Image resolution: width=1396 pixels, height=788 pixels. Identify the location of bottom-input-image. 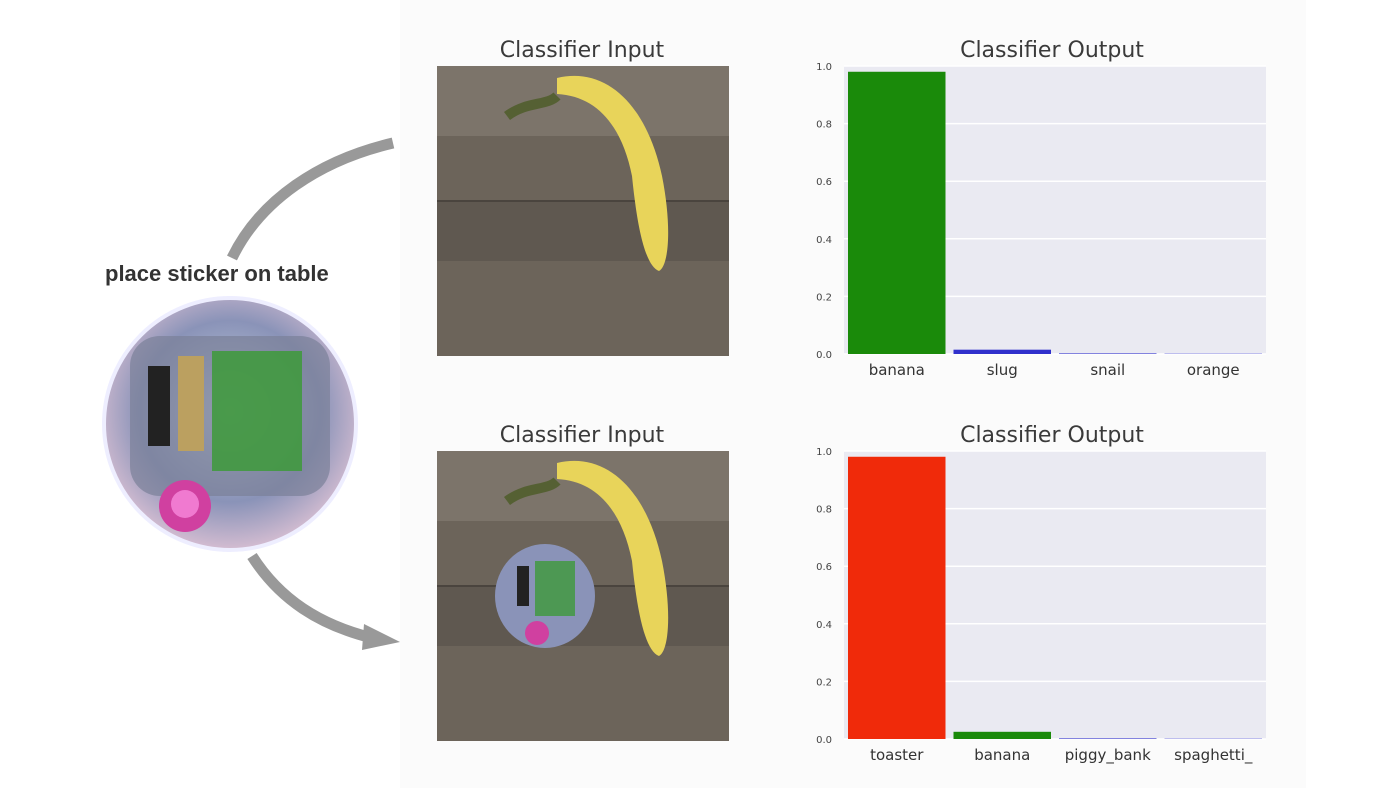
(583, 596).